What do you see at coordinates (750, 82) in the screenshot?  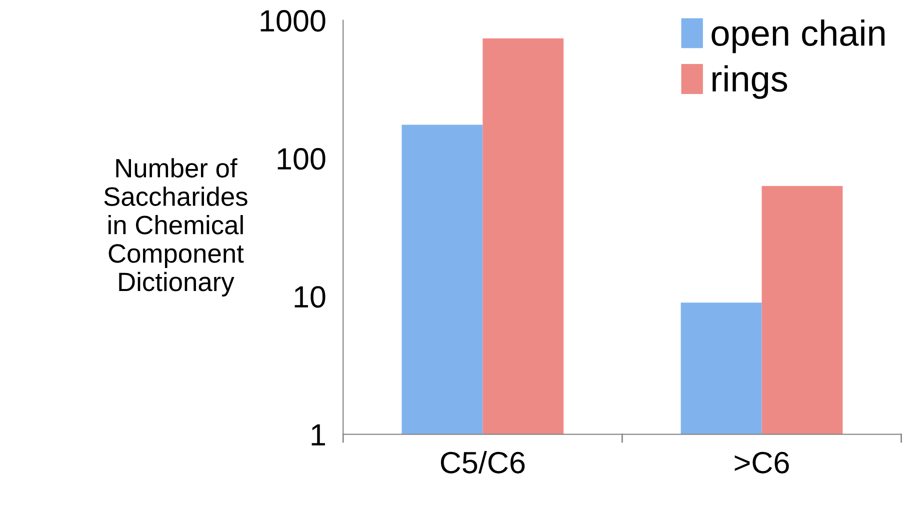 I see `legend-label: rings` at bounding box center [750, 82].